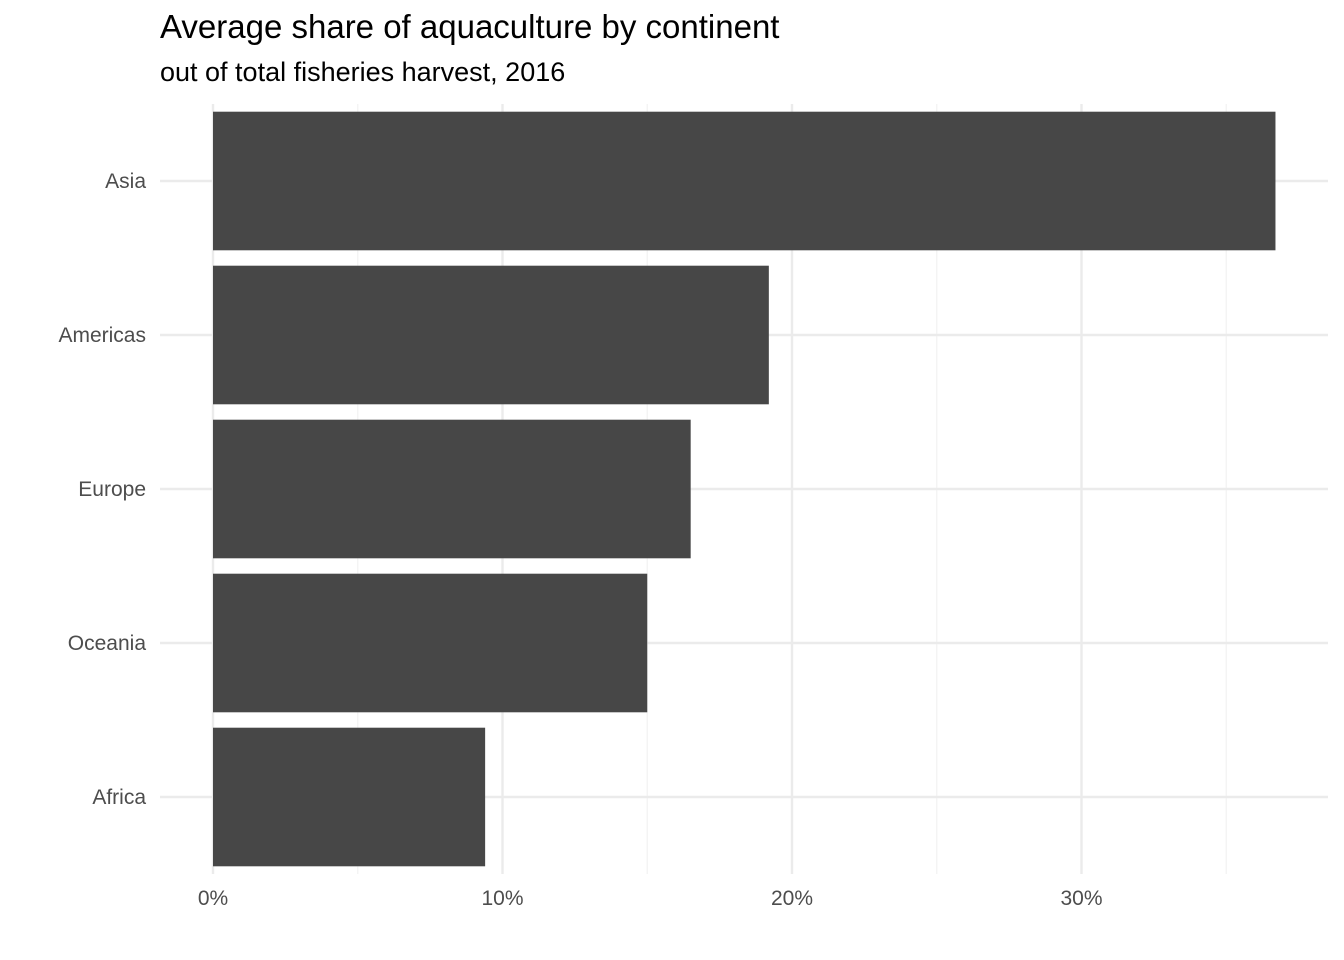  I want to click on x-tick-label: 10%, so click(502, 898).